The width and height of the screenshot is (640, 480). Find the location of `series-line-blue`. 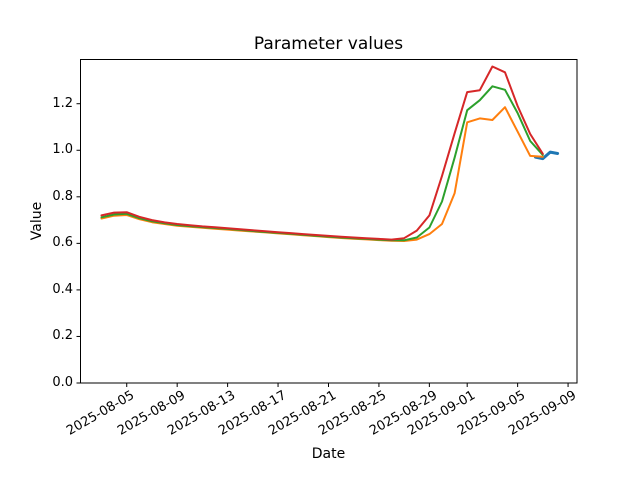

series-line-blue is located at coordinates (547, 155).